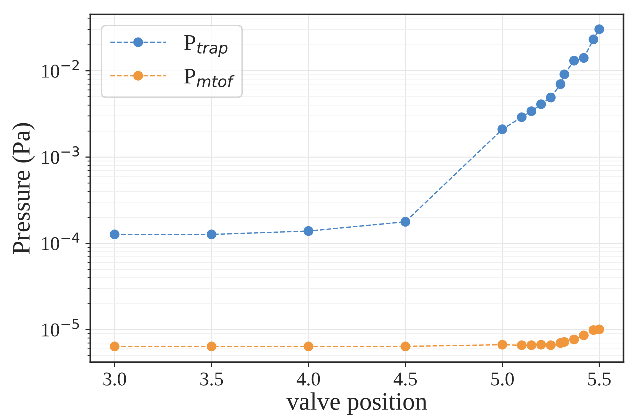 The image size is (625, 419). Describe the element at coordinates (60, 69) in the screenshot. I see `y-tick-label: 10$^{−2}$` at that location.